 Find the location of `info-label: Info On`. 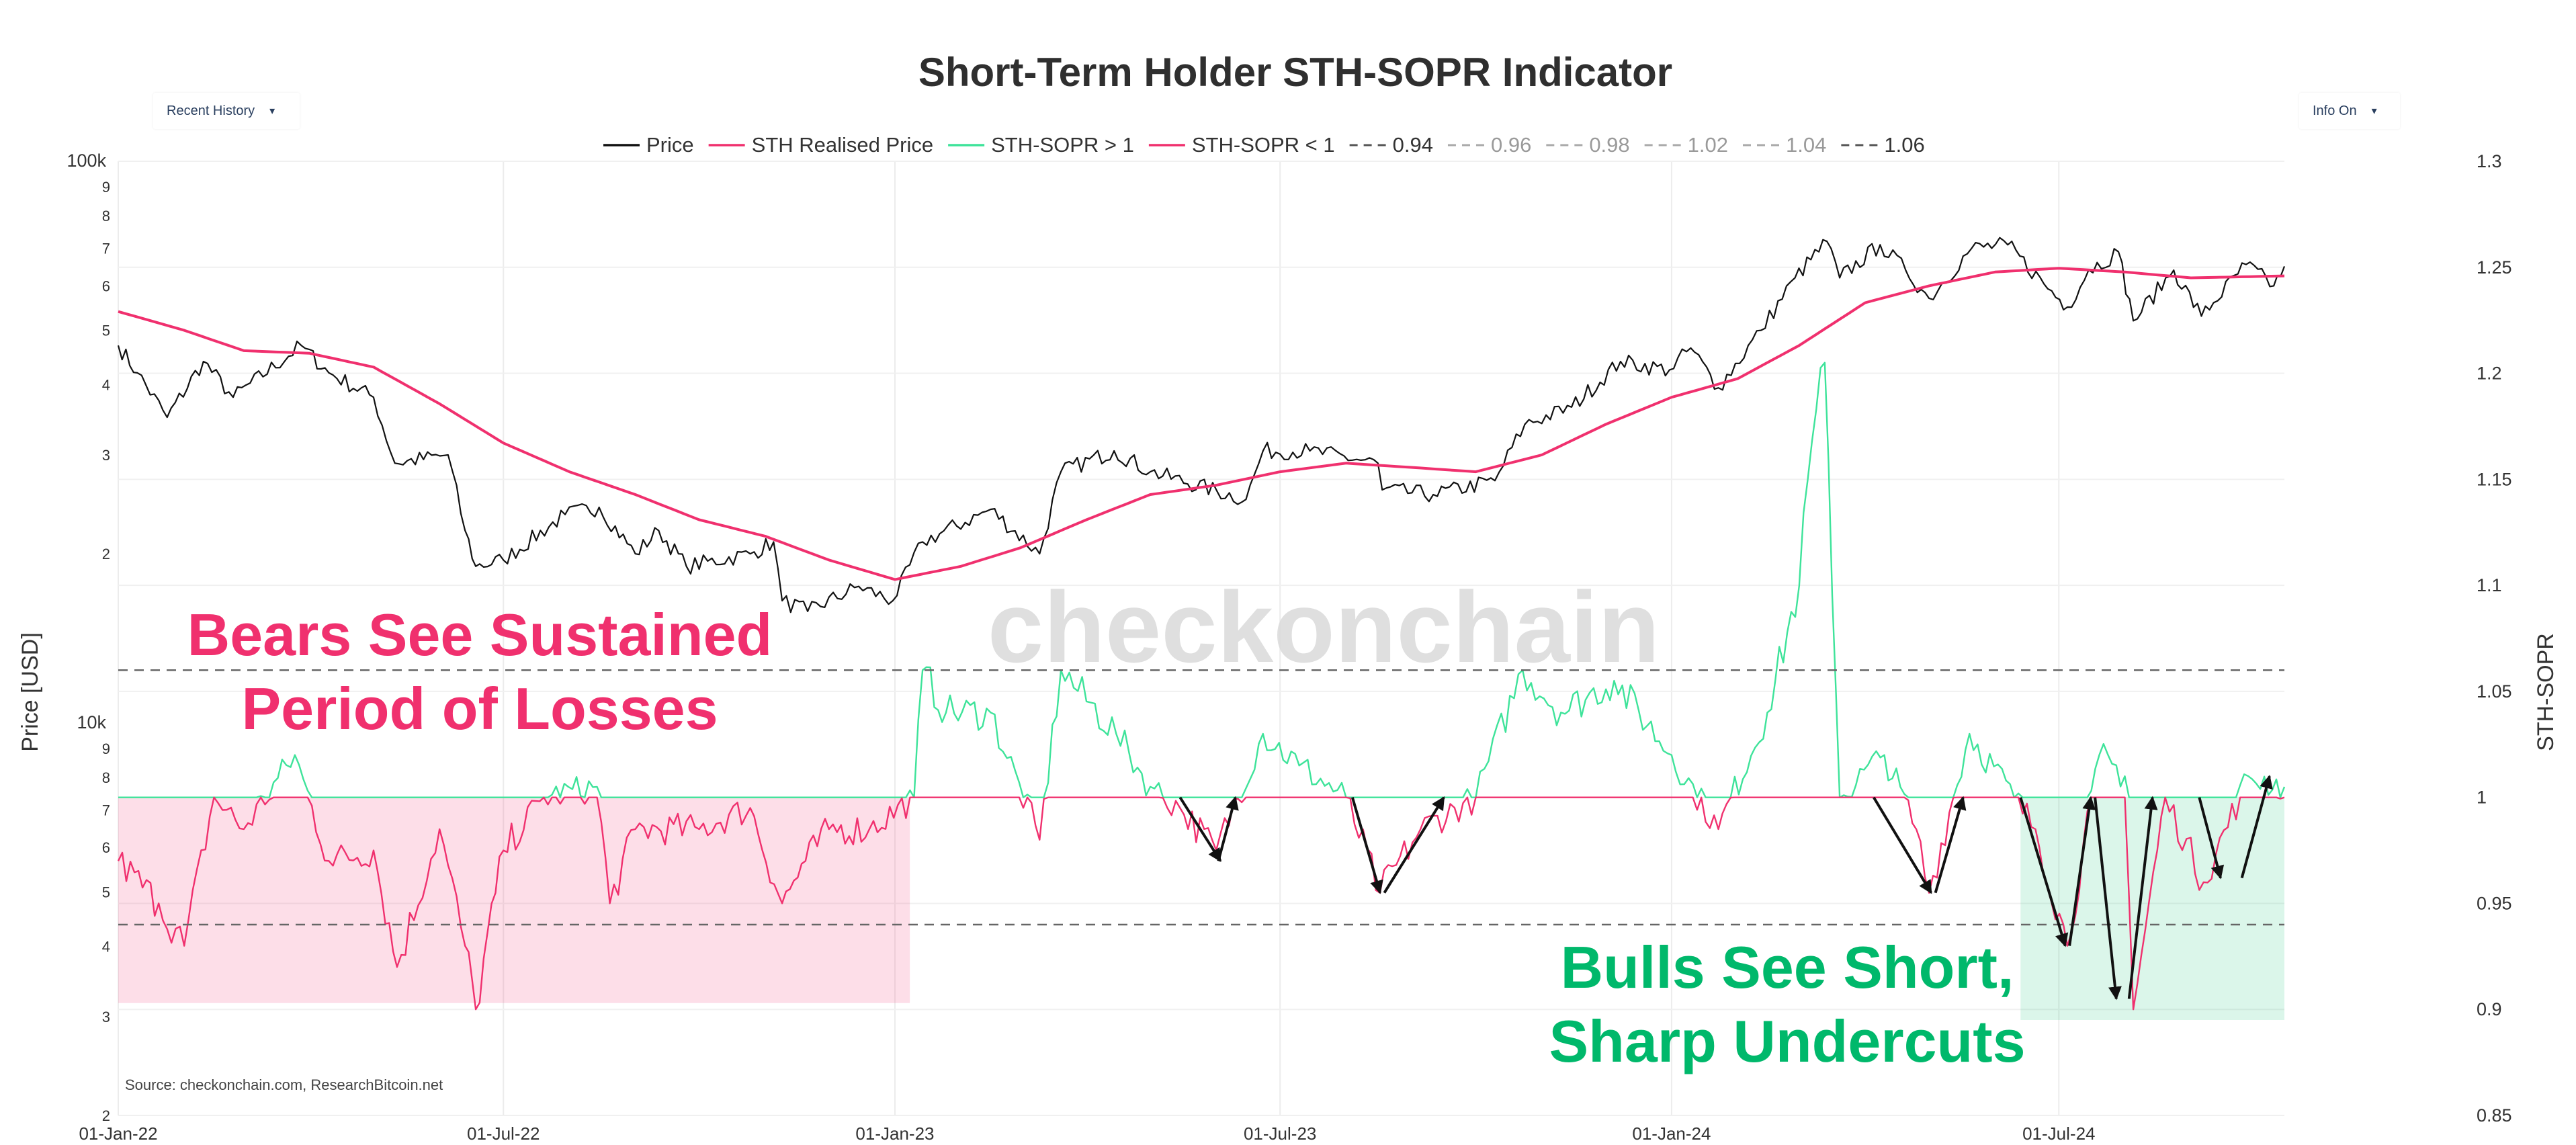

info-label: Info On is located at coordinates (2335, 110).